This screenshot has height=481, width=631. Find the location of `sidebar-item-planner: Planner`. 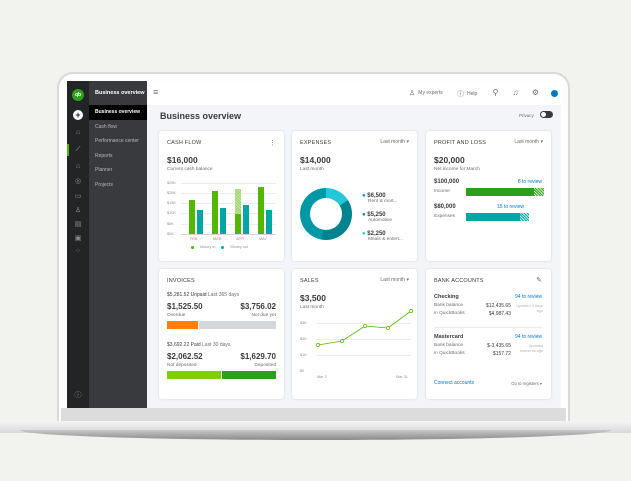

sidebar-item-planner: Planner is located at coordinates (104, 170).